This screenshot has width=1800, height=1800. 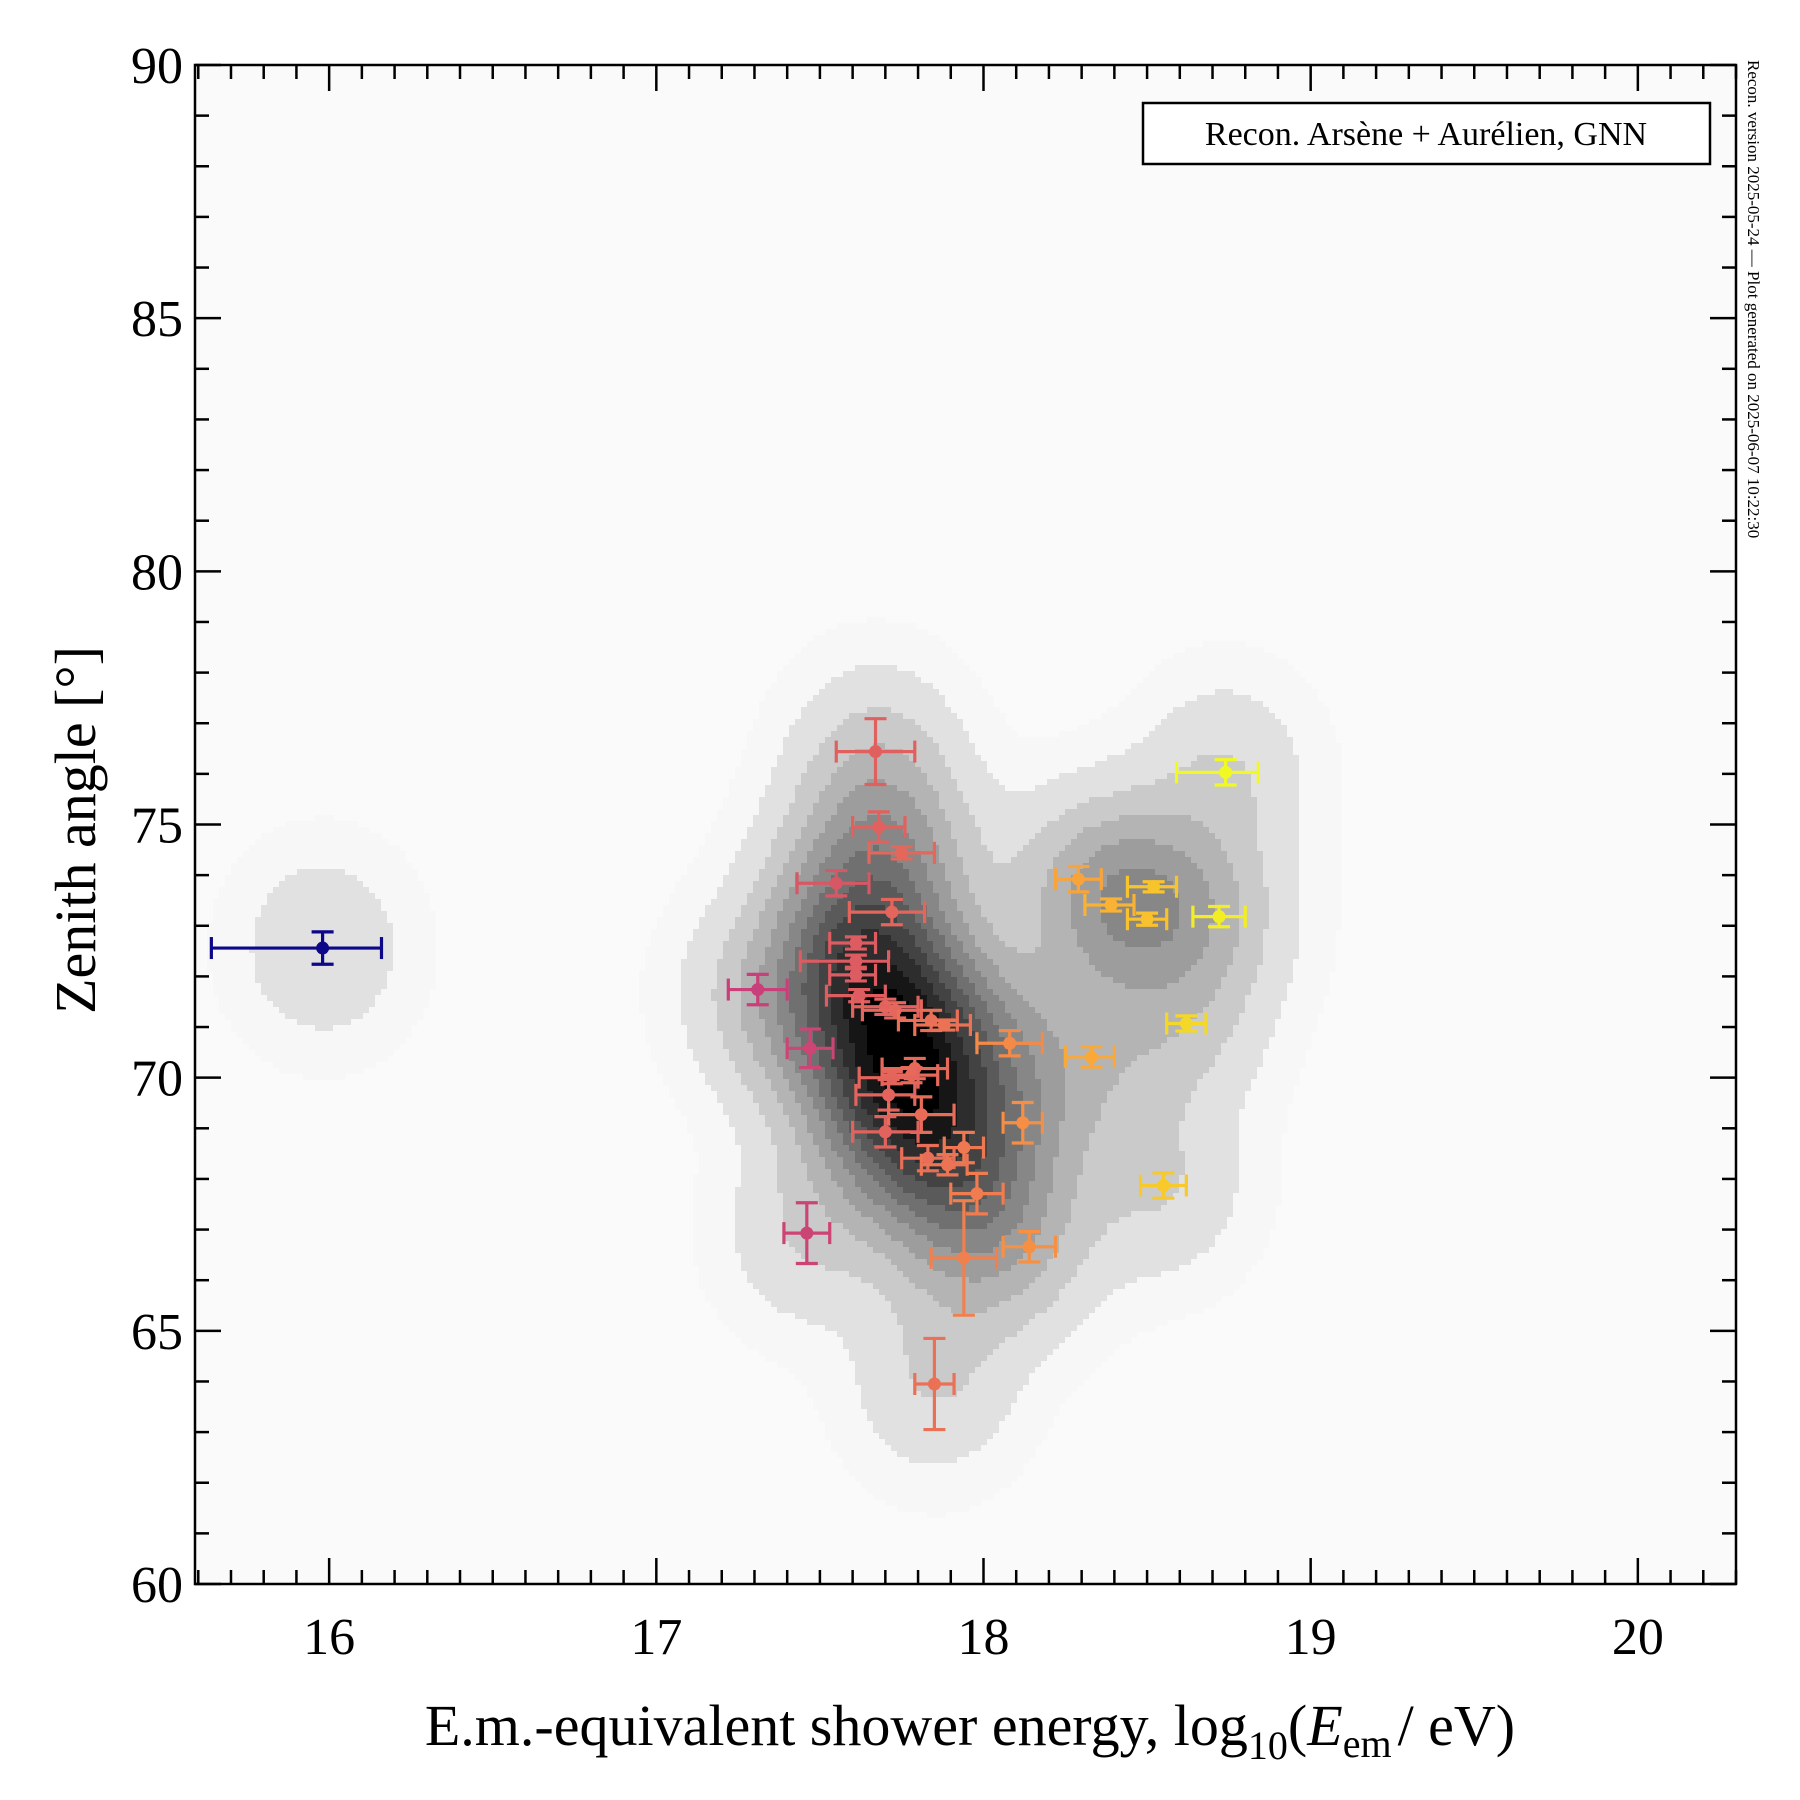 What do you see at coordinates (1426, 133) in the screenshot?
I see `legend-box` at bounding box center [1426, 133].